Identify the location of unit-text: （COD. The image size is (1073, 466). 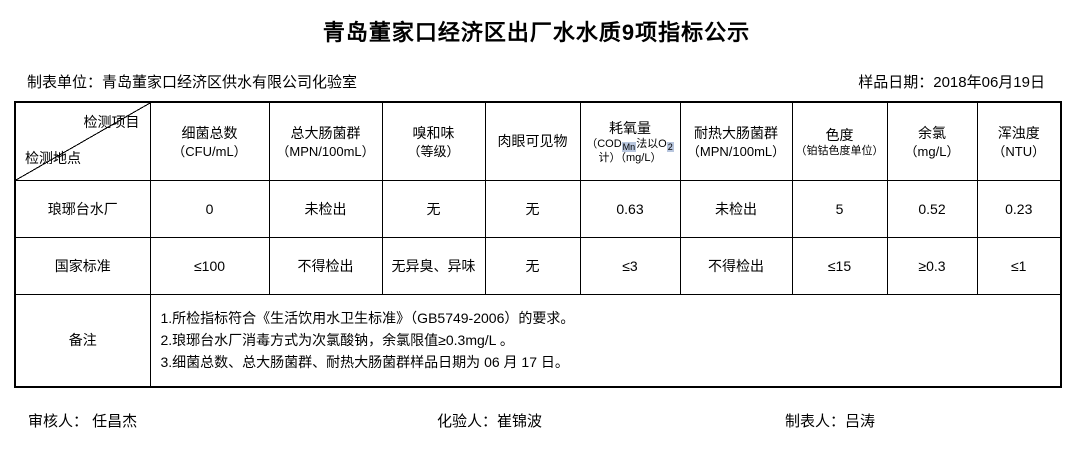
(604, 143).